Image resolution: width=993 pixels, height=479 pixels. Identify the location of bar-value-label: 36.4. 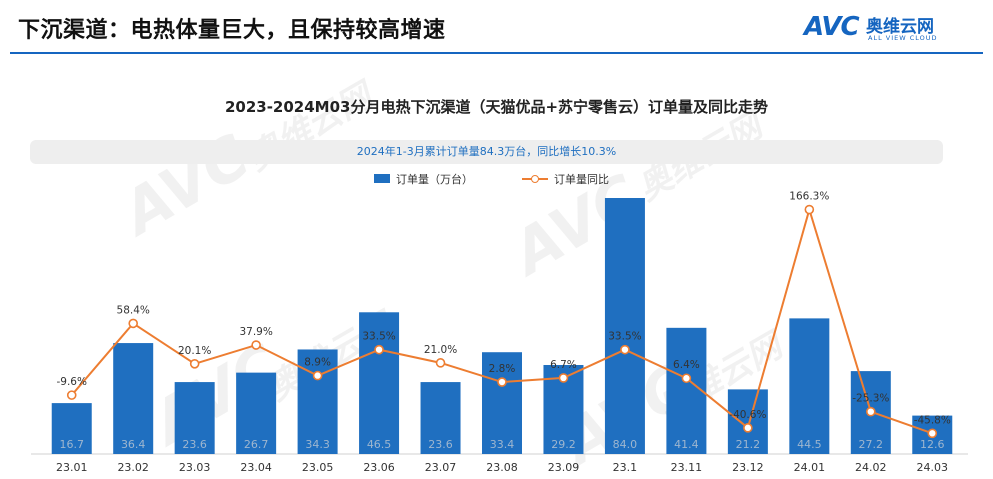
(133, 444).